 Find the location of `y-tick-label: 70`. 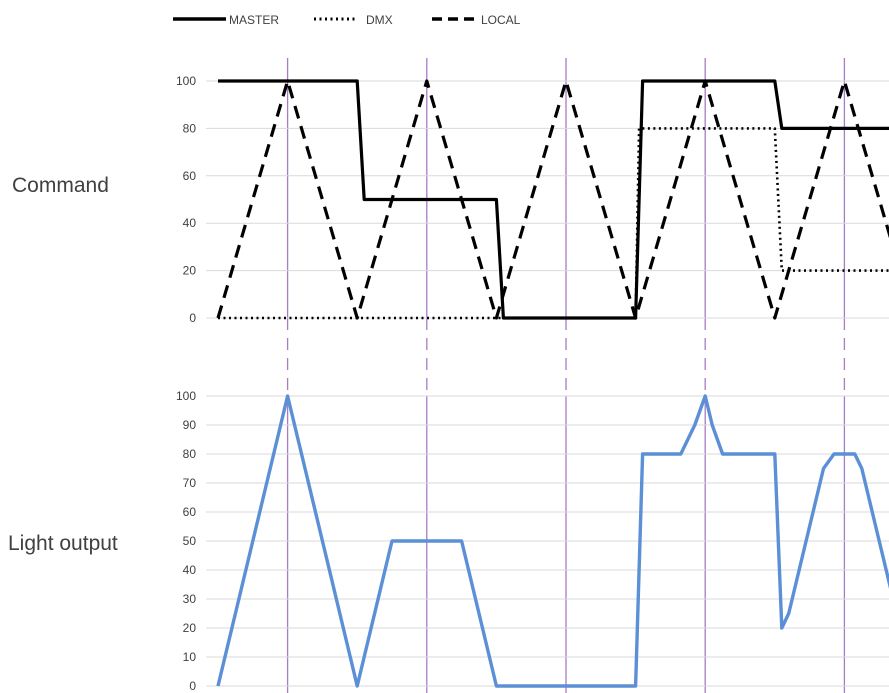

y-tick-label: 70 is located at coordinates (190, 483).